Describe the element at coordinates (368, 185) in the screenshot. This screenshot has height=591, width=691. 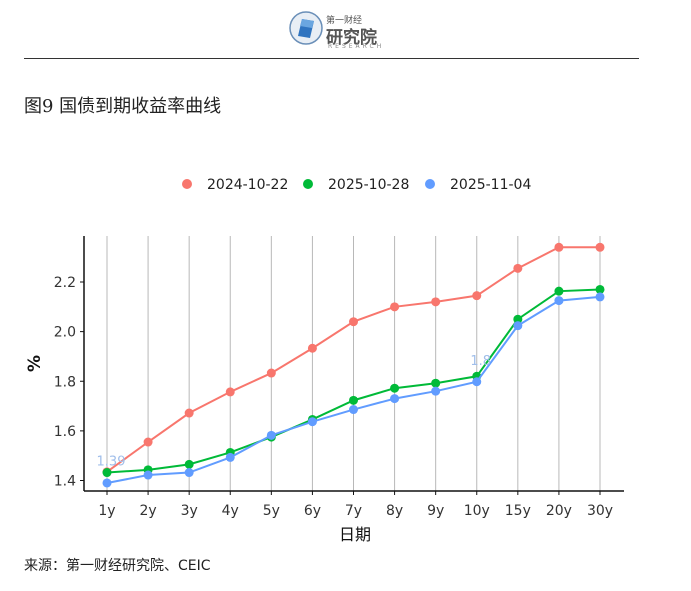
I see `legend-label-2025-10-28: 2025-10-28` at that location.